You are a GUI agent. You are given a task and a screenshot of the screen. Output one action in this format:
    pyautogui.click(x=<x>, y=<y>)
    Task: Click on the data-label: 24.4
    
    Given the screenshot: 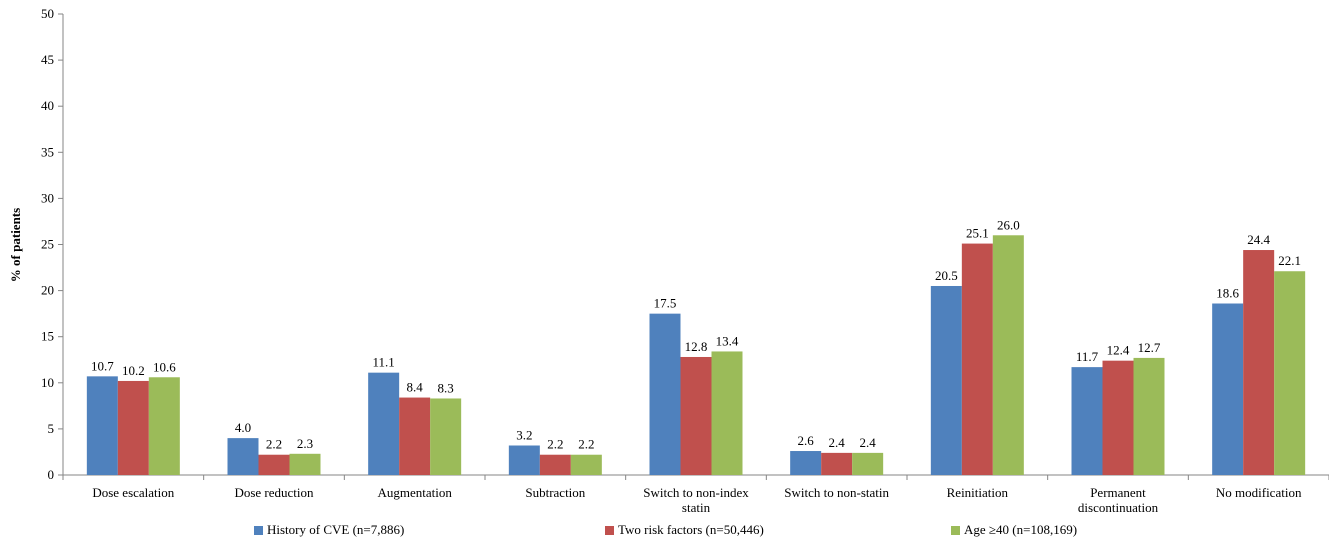 What is the action you would take?
    pyautogui.click(x=1258, y=239)
    